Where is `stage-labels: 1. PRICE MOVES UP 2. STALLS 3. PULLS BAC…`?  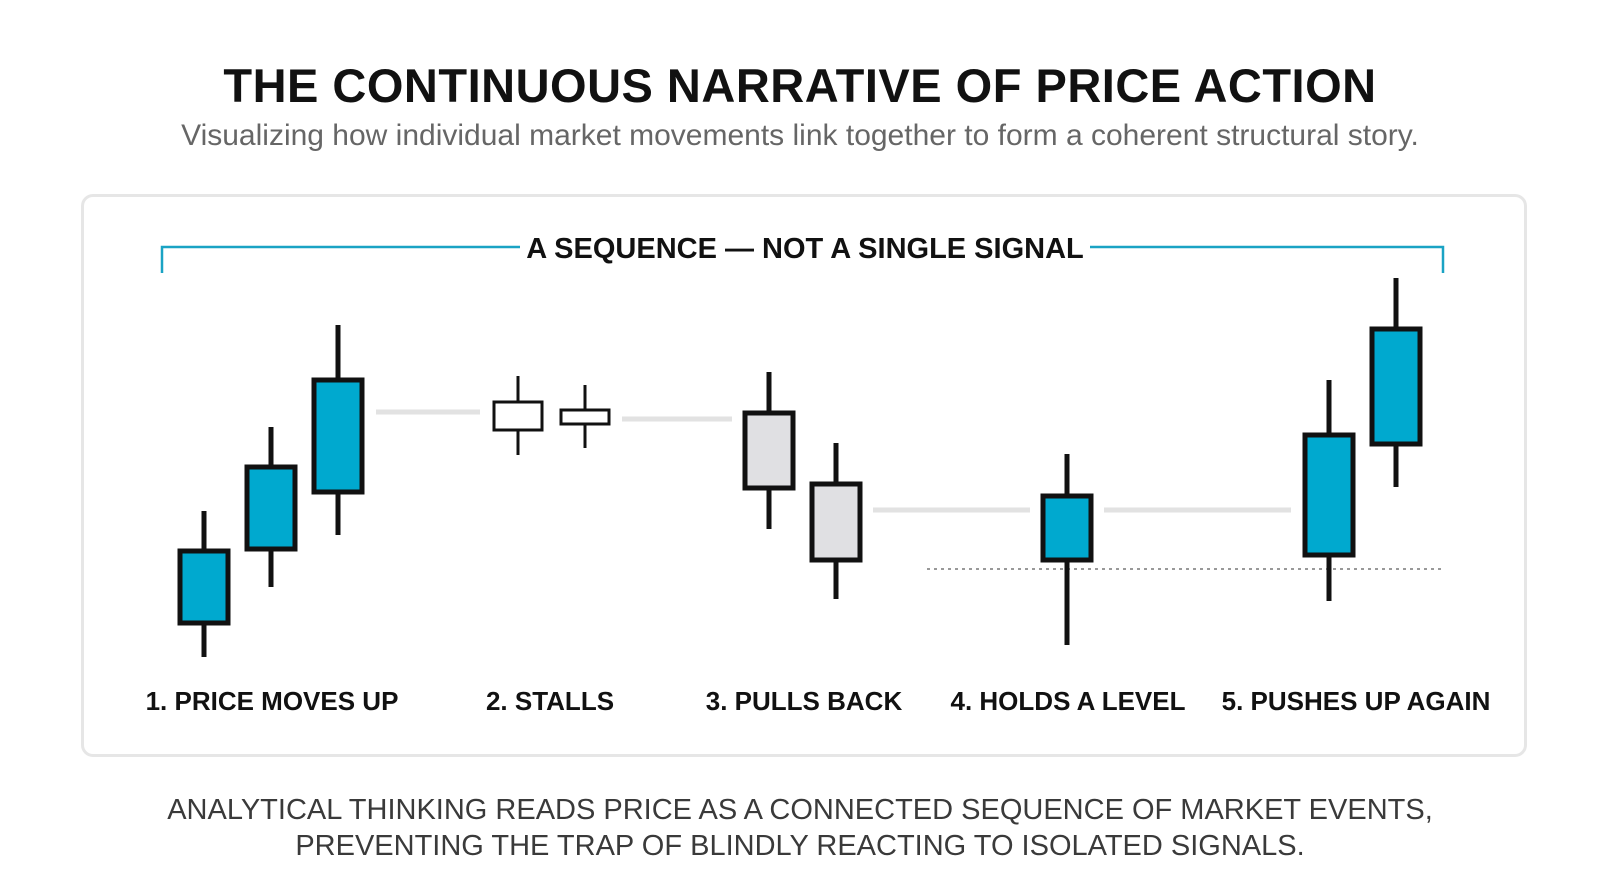
stage-labels: 1. PRICE MOVES UP 2. STALLS 3. PULLS BAC… is located at coordinates (818, 701).